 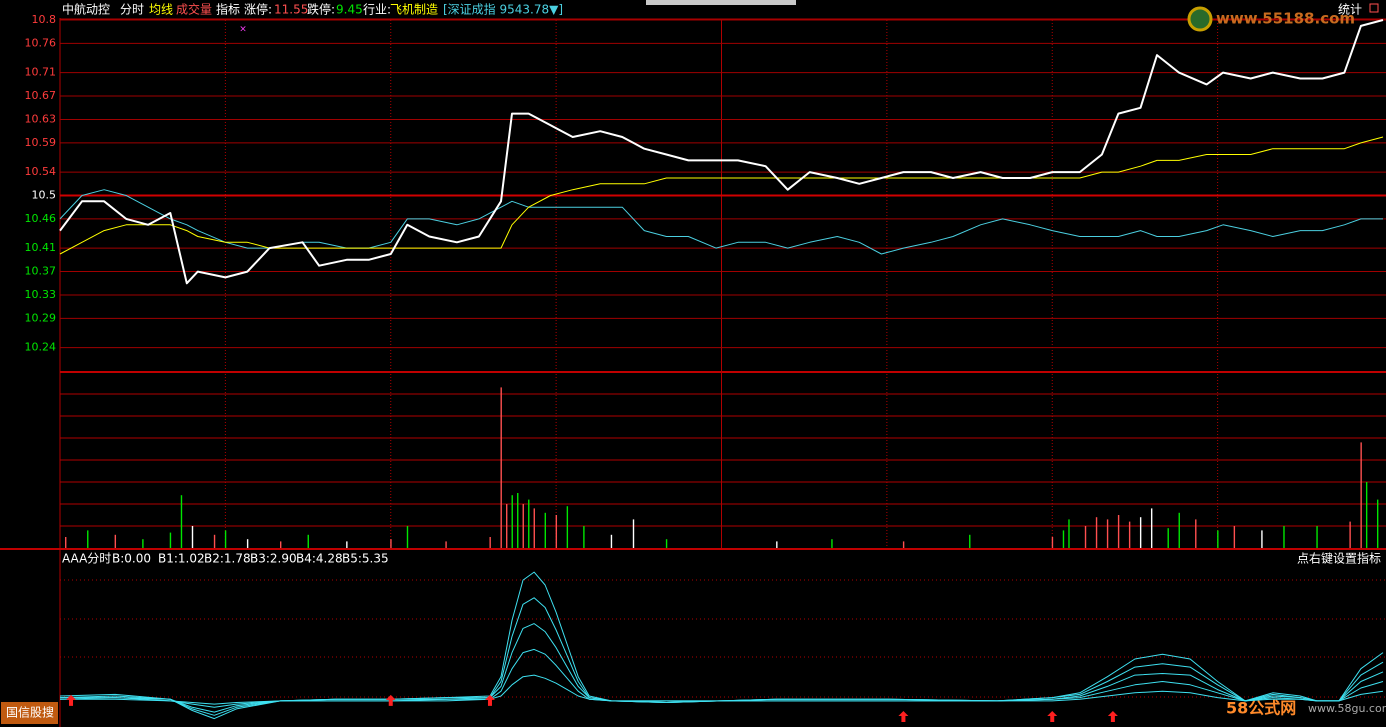 What do you see at coordinates (377, 10) in the screenshot?
I see `industry-label: 行业:` at bounding box center [377, 10].